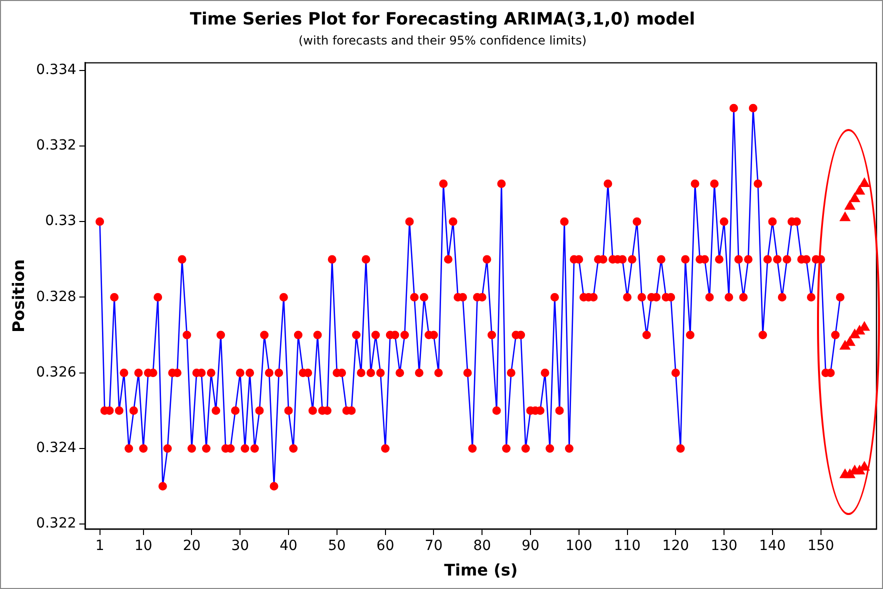  I want to click on x-tick-label: 10, so click(143, 546).